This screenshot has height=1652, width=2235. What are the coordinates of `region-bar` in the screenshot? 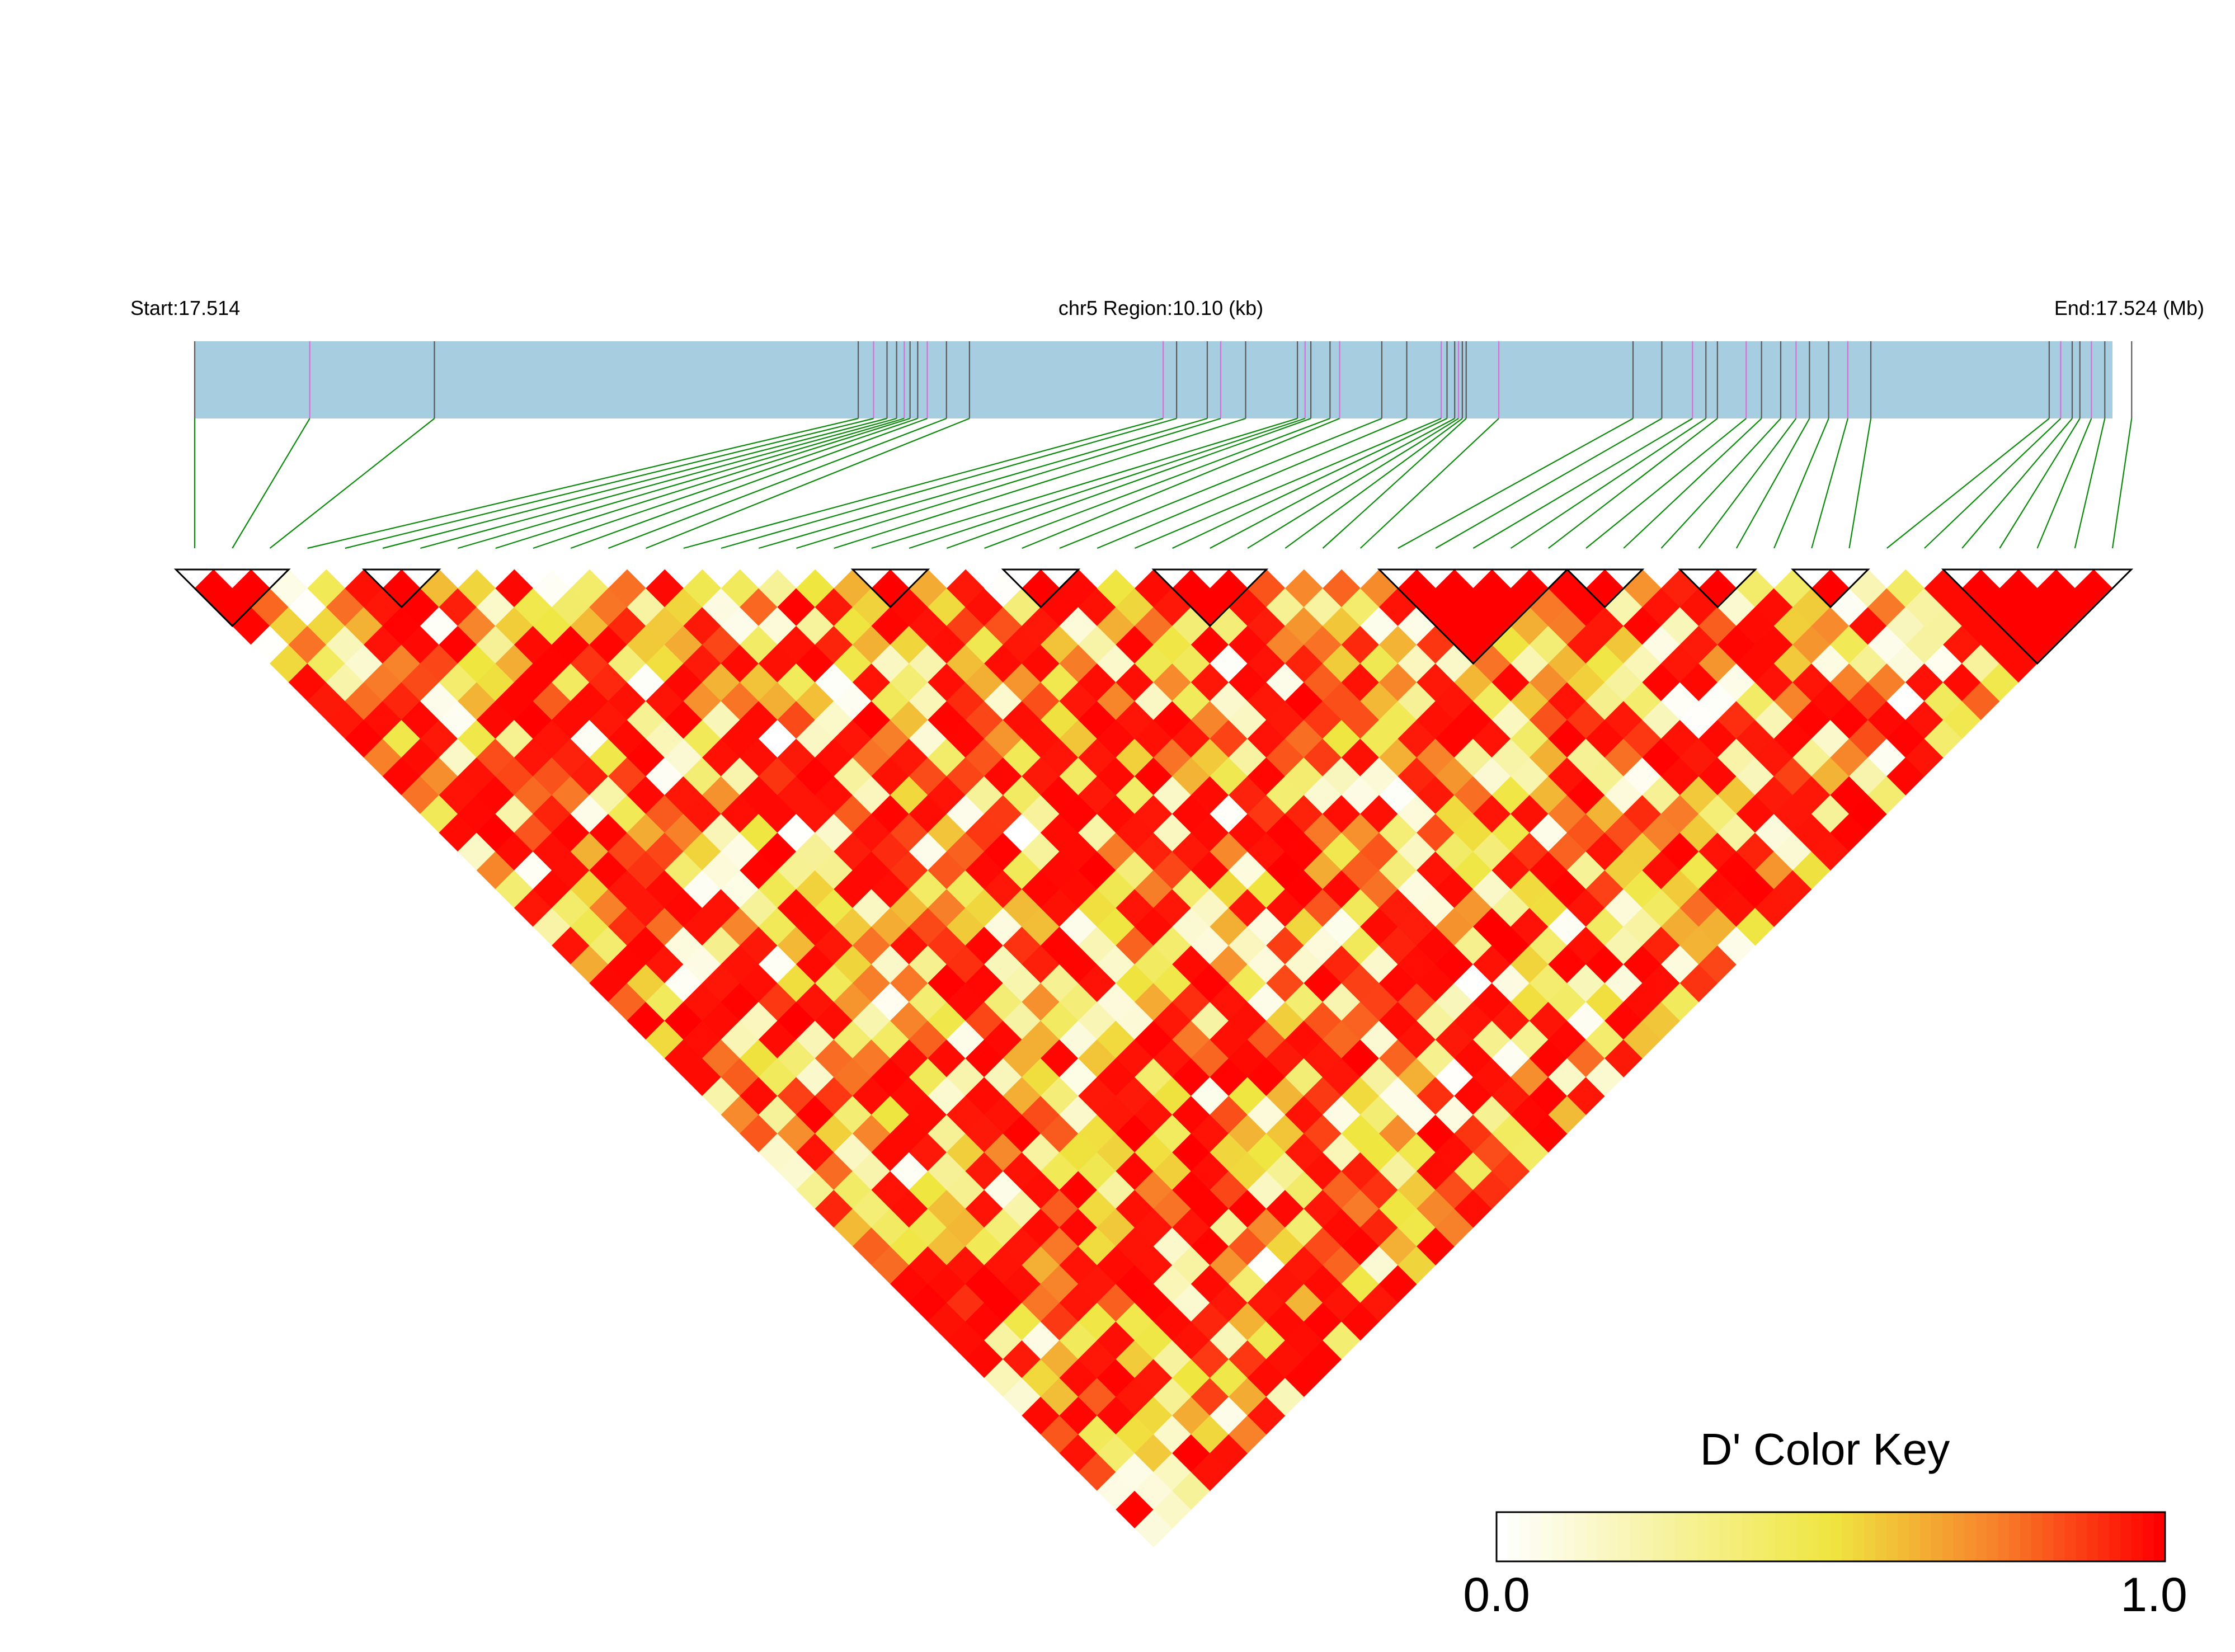 It's located at (1153, 379).